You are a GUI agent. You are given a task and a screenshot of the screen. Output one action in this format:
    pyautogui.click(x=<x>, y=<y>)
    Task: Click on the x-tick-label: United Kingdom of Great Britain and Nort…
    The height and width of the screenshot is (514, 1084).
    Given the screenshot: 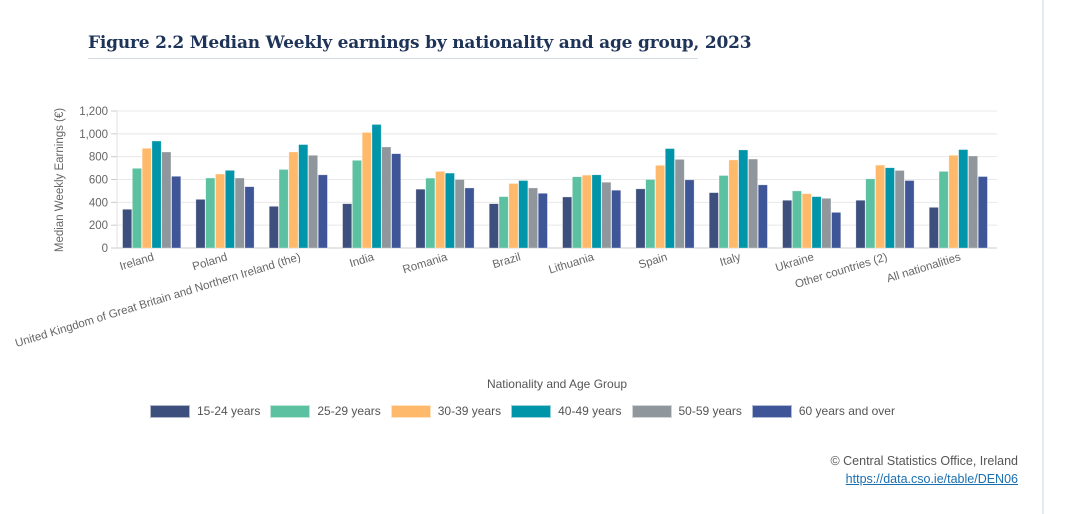 What is the action you would take?
    pyautogui.click(x=158, y=300)
    